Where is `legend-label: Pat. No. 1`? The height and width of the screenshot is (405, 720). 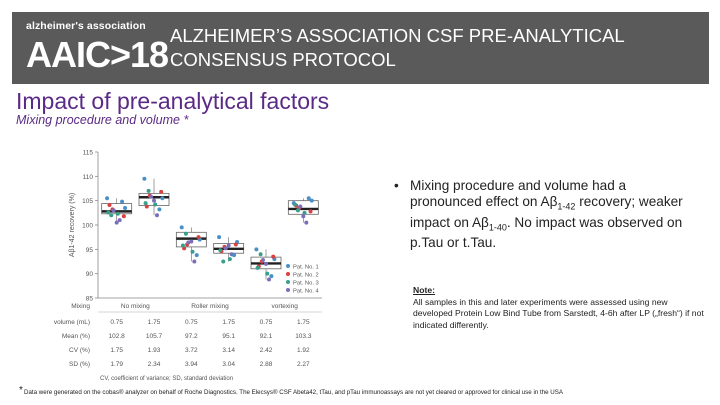 legend-label: Pat. No. 1 is located at coordinates (306, 267).